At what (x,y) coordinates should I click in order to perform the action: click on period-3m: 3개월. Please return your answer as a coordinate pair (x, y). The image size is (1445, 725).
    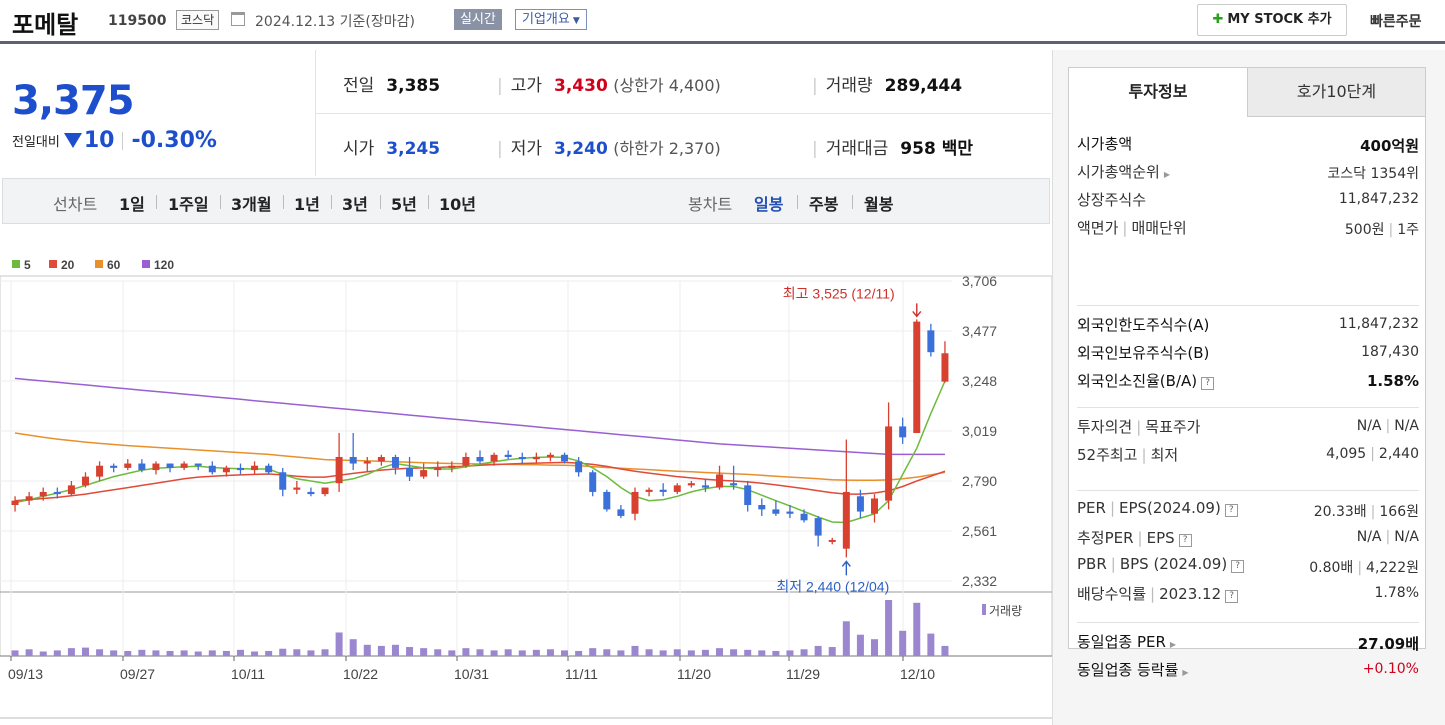
    Looking at the image, I should click on (251, 204).